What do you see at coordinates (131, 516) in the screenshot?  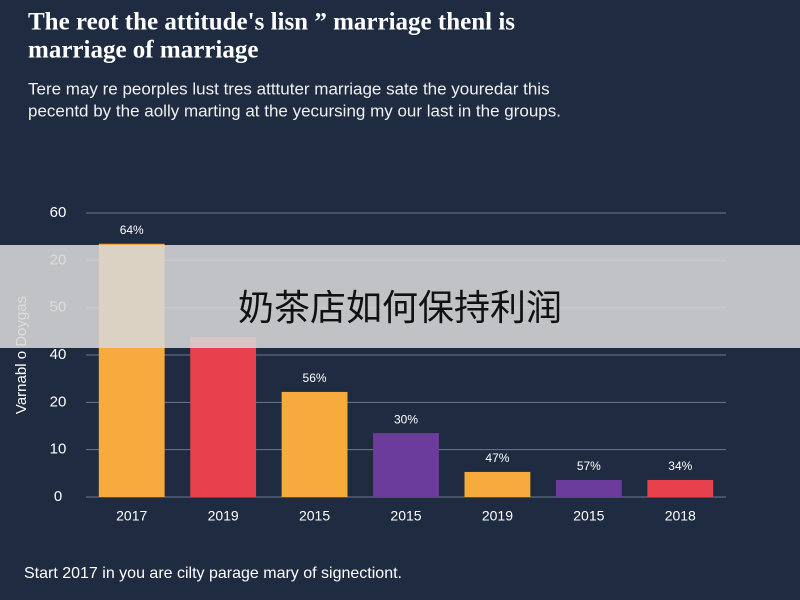 I see `x-tick-label: 2017` at bounding box center [131, 516].